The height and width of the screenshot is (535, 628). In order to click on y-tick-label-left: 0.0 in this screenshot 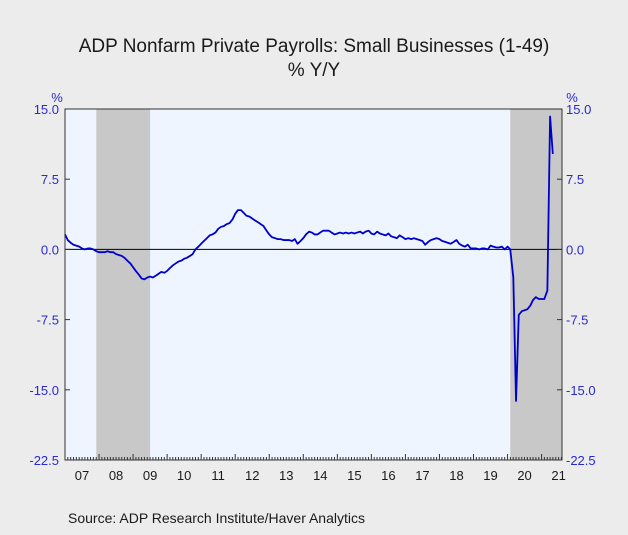, I will do `click(50, 249)`.